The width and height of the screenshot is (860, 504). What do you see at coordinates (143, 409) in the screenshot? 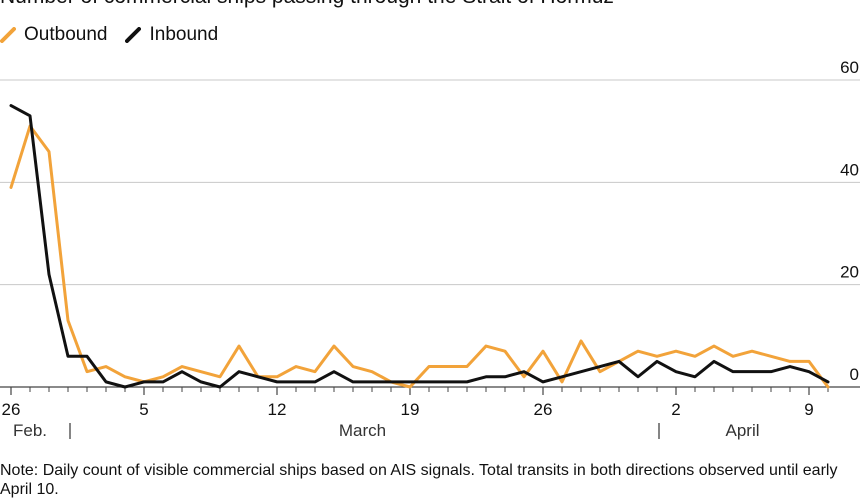
I see `x-tick-label: 5` at bounding box center [143, 409].